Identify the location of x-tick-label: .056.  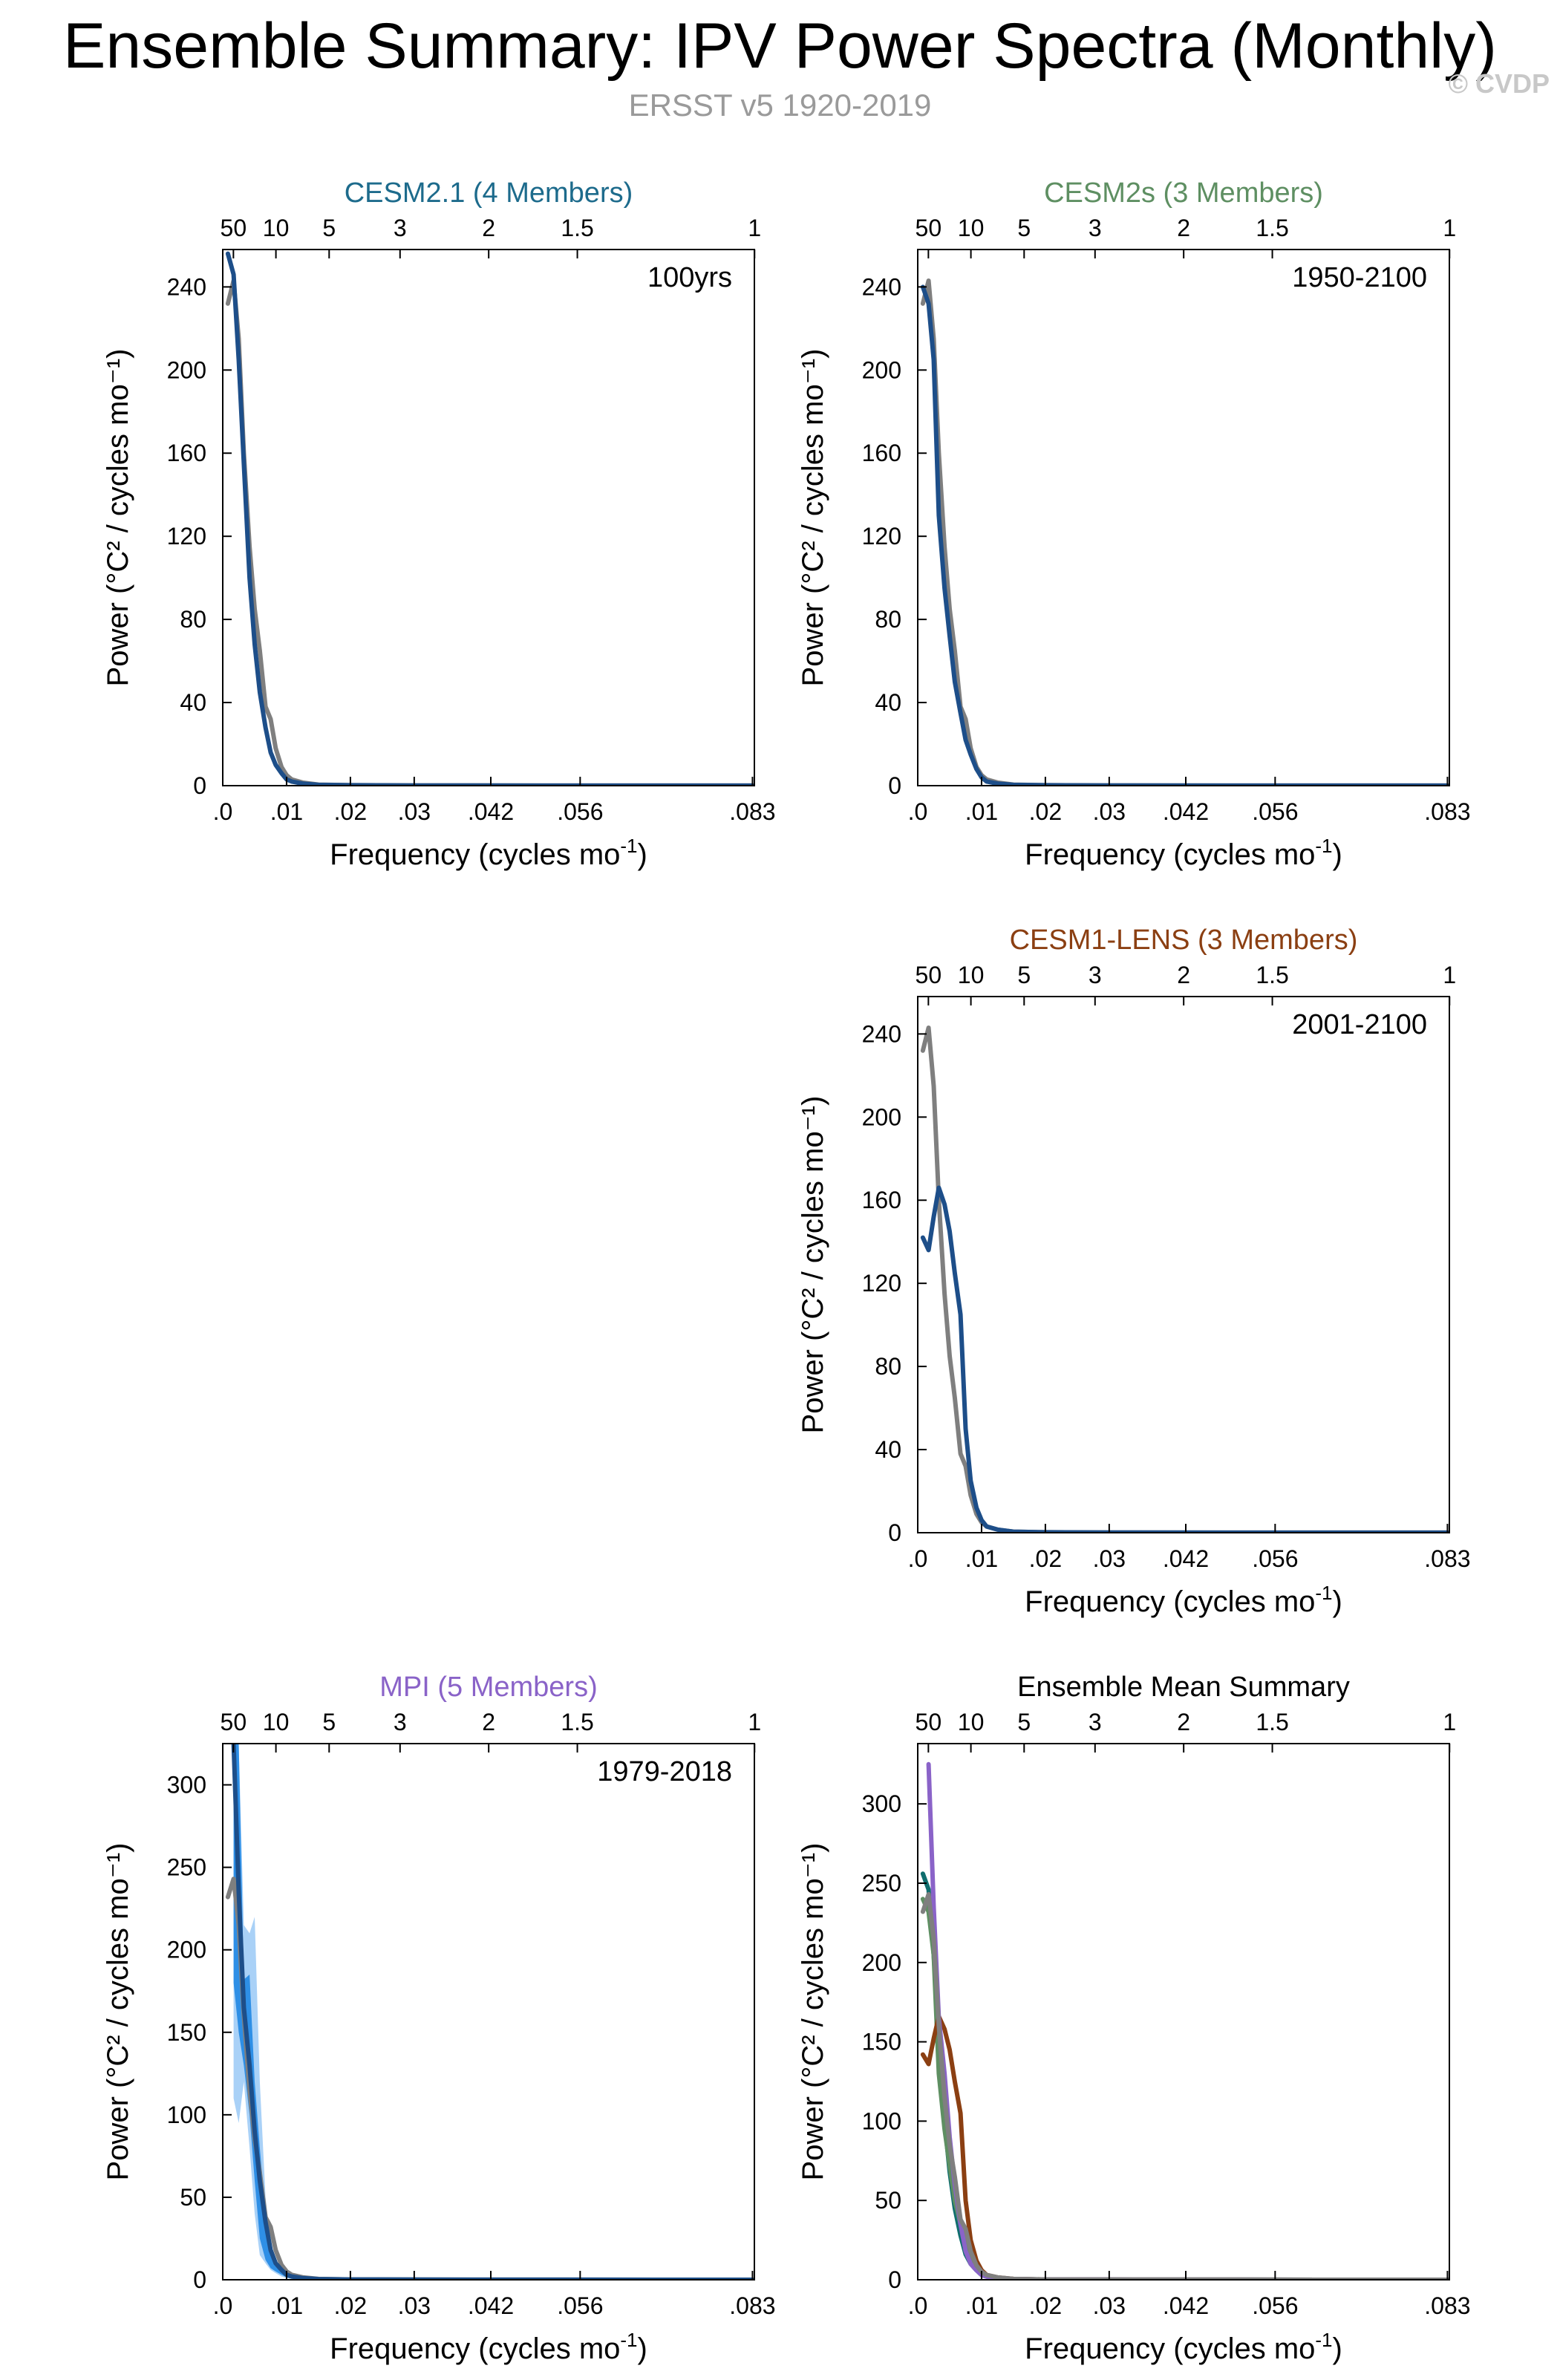
(1275, 2306).